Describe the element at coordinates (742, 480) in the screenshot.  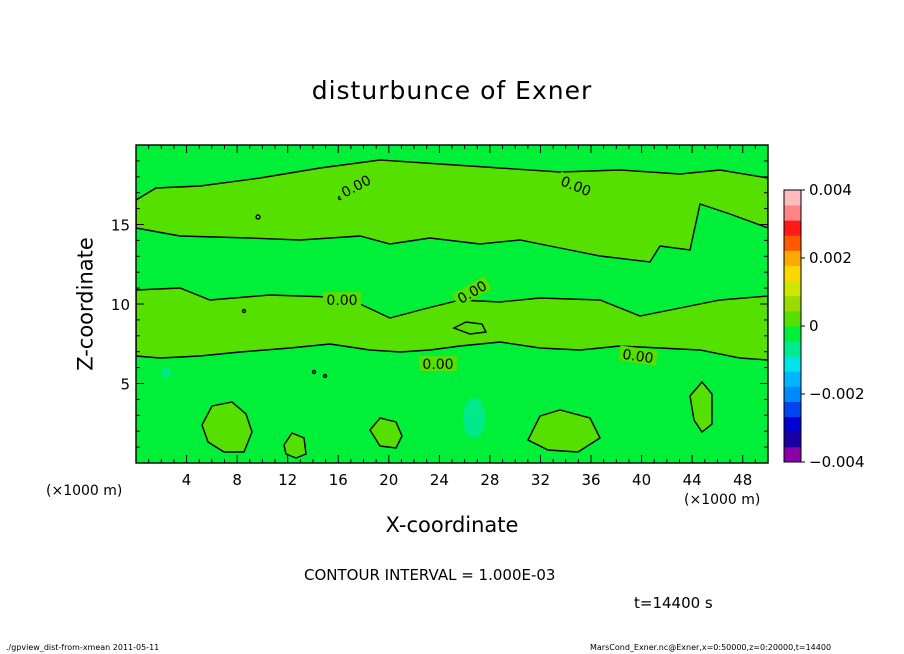
I see `x-tick-label: 48` at that location.